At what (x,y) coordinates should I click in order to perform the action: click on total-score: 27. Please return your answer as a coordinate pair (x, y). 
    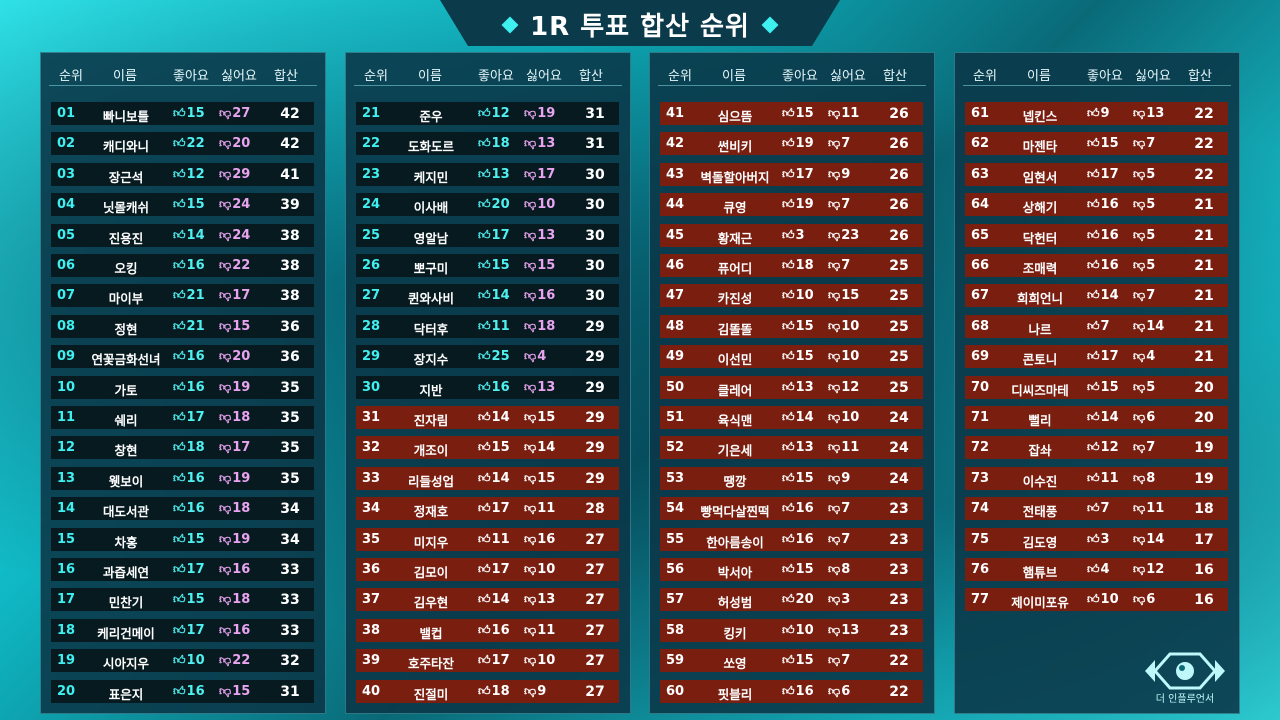
    Looking at the image, I should click on (595, 539).